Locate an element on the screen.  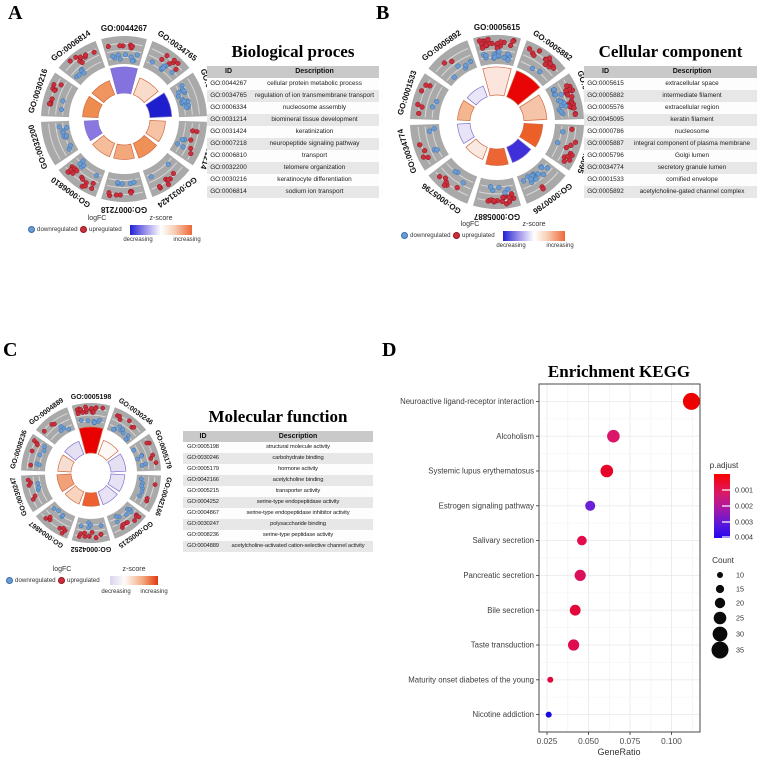
table-row: GO:0005179 hormone activity is located at coordinates (278, 469).